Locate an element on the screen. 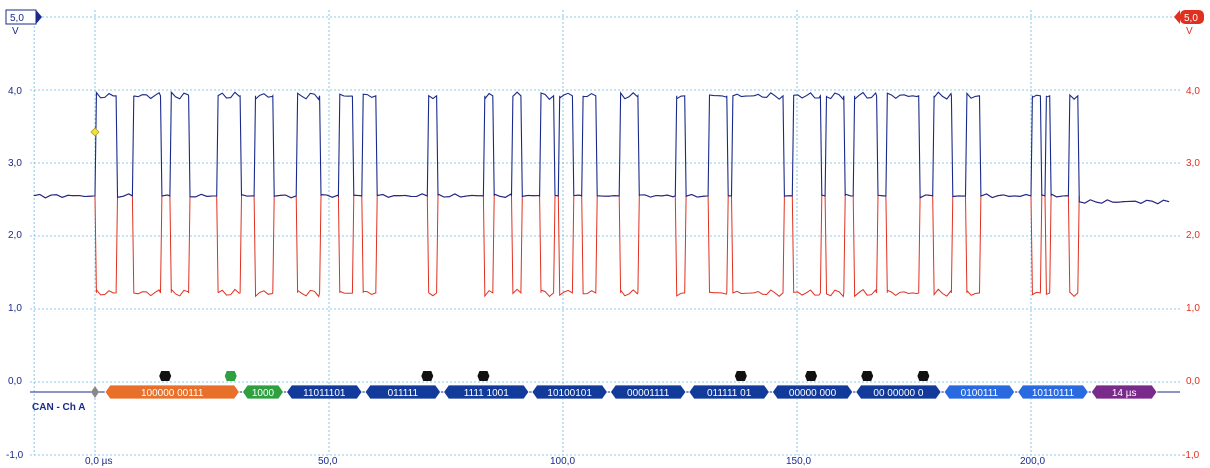 The width and height of the screenshot is (1210, 468). decode-field-label-5: 10100101 is located at coordinates (569, 393).